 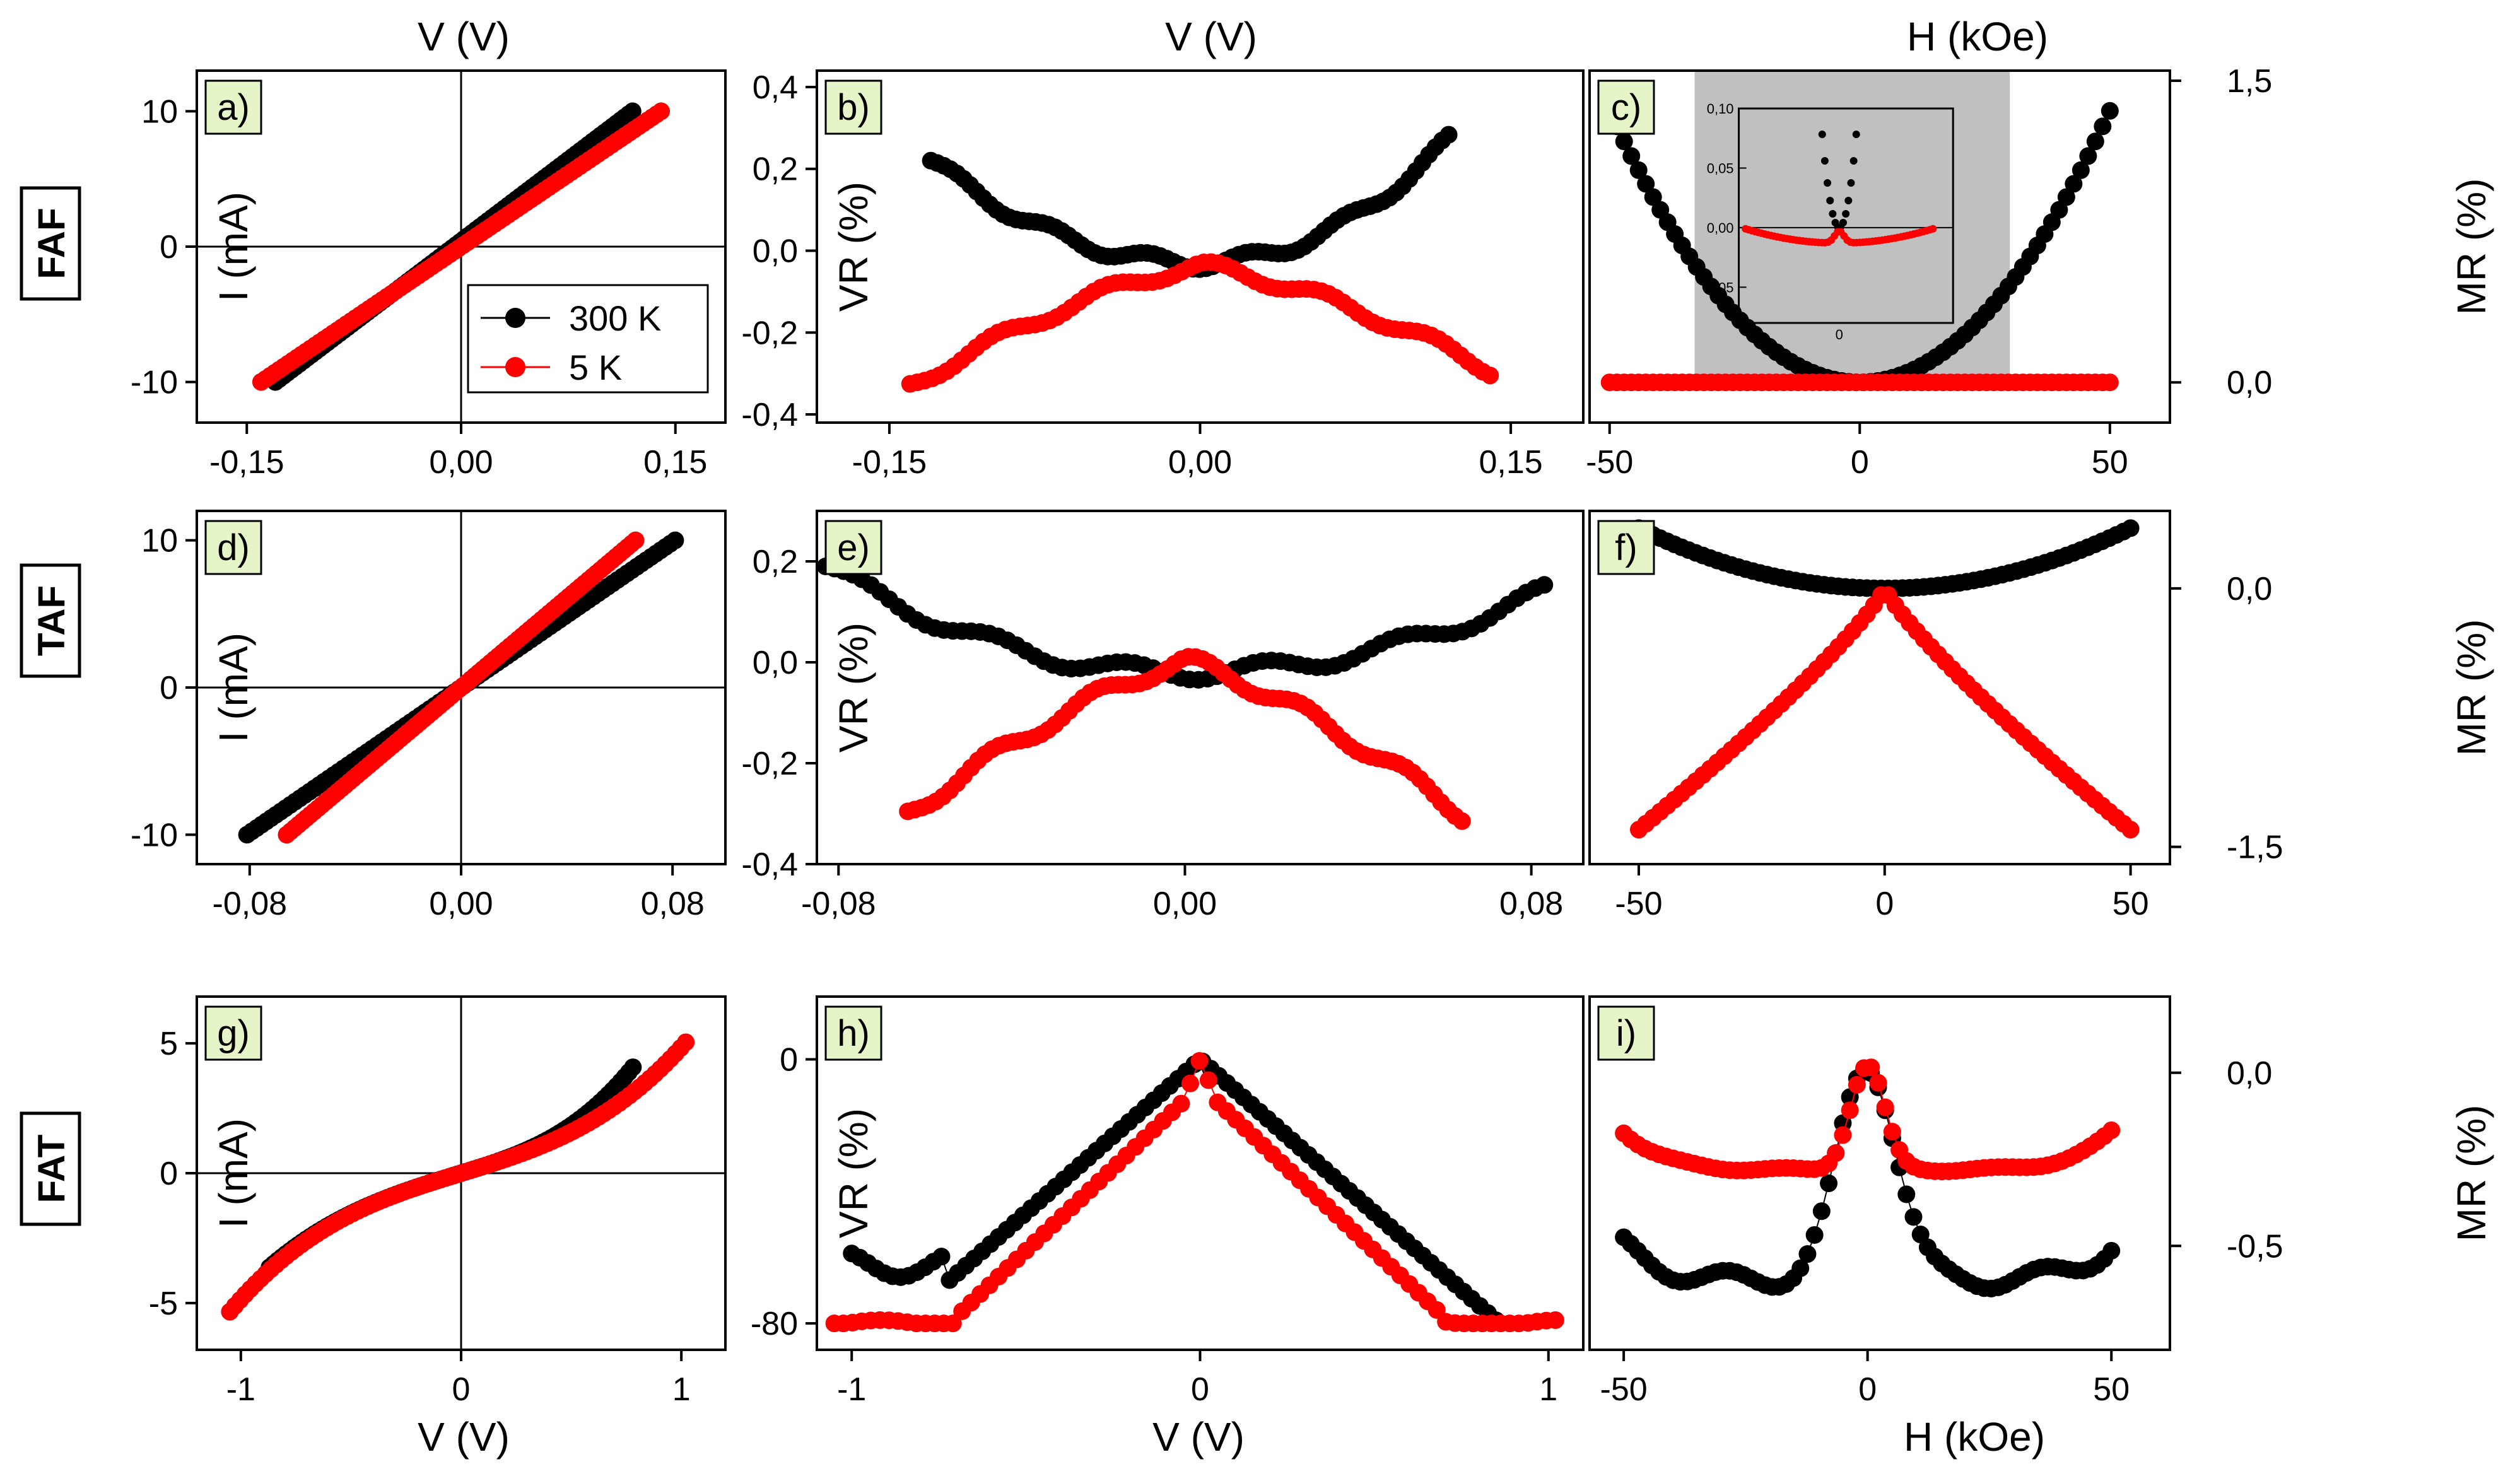 What do you see at coordinates (50, 620) in the screenshot?
I see `row-label-taf: TAF` at bounding box center [50, 620].